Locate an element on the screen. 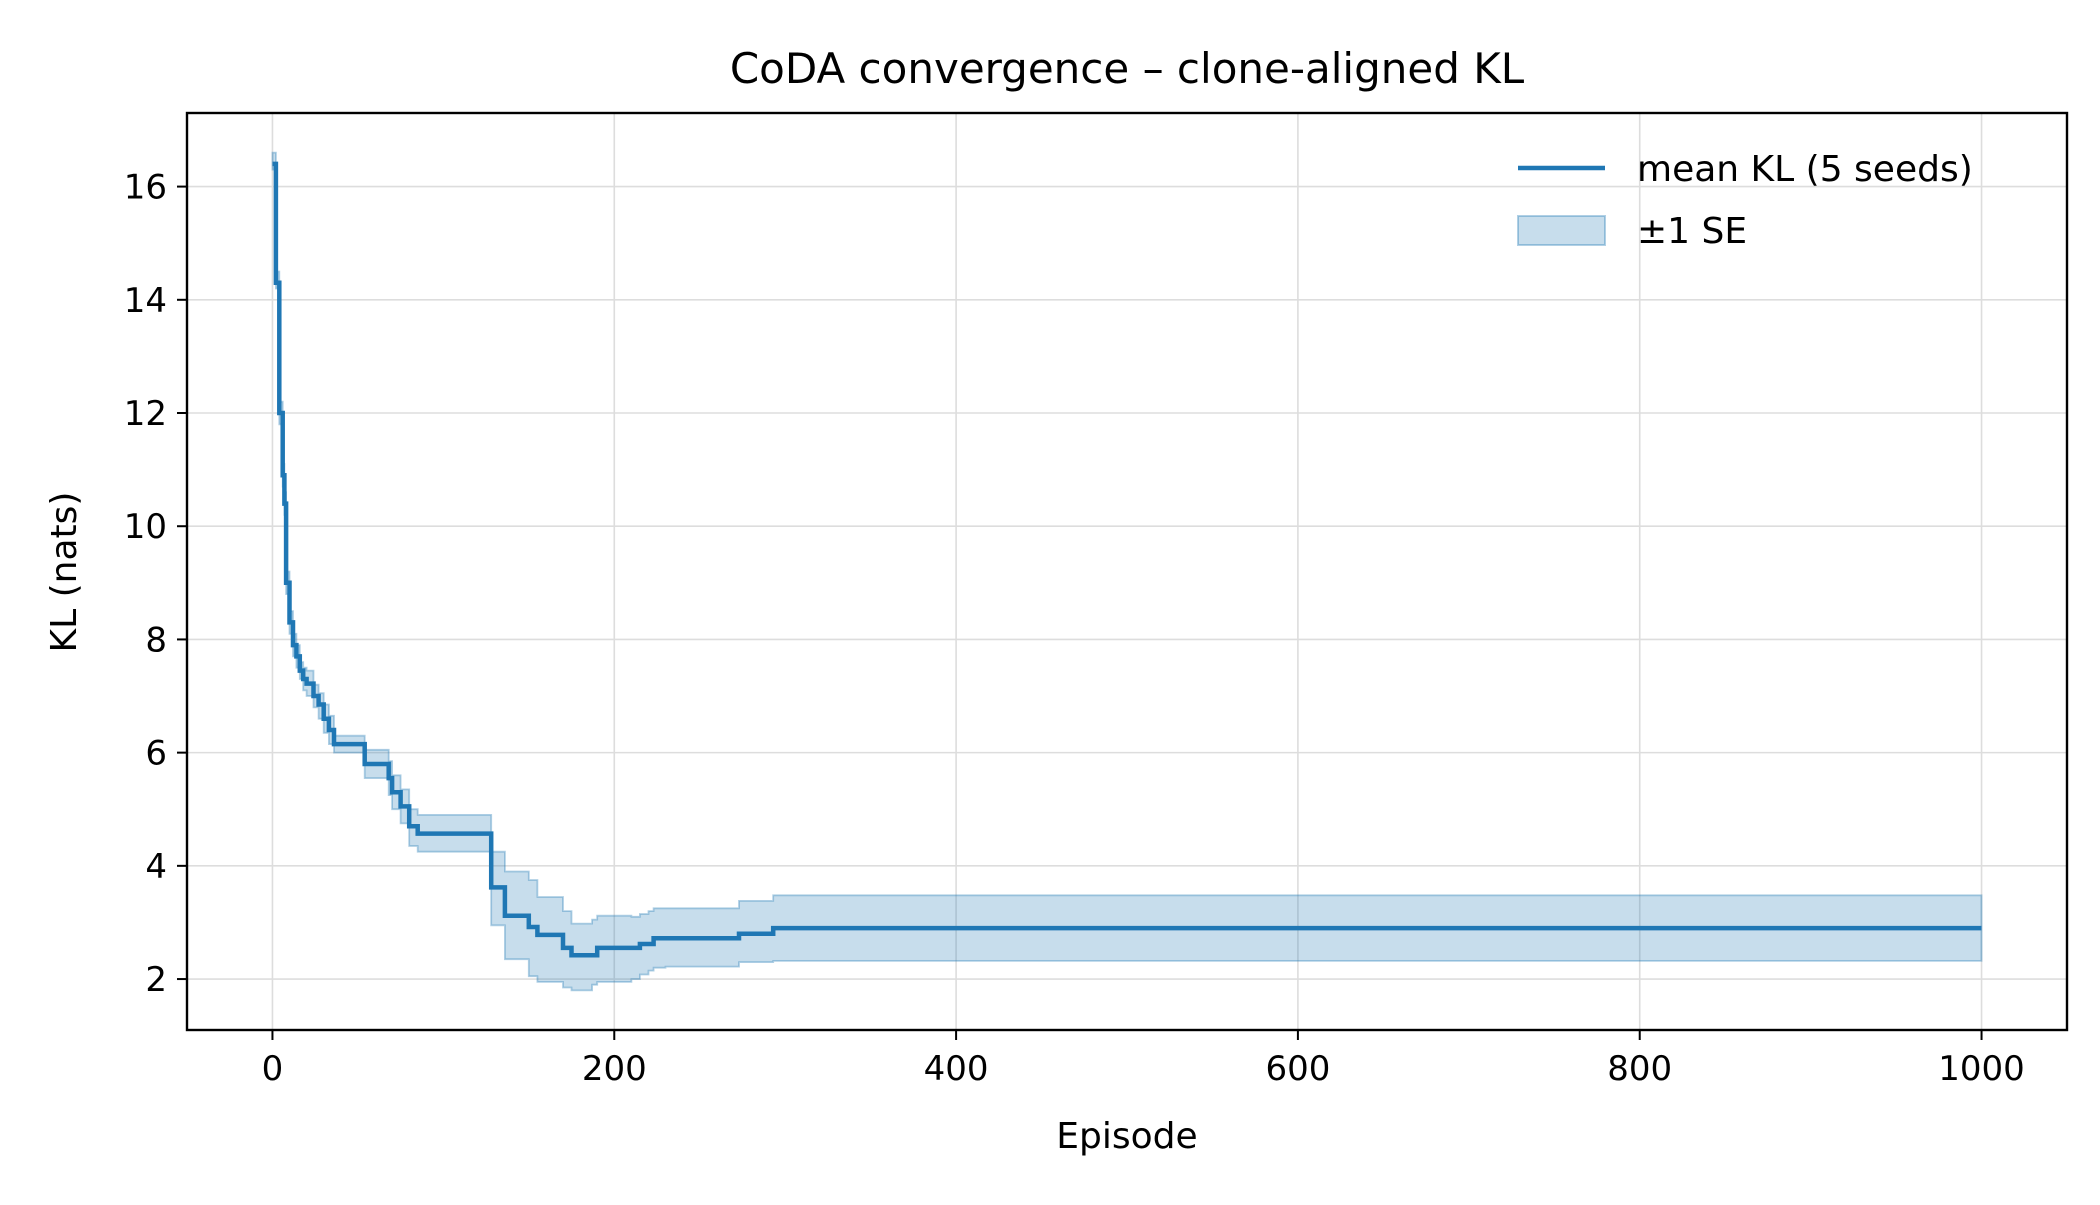  legend-band-swatch is located at coordinates (1561, 230).